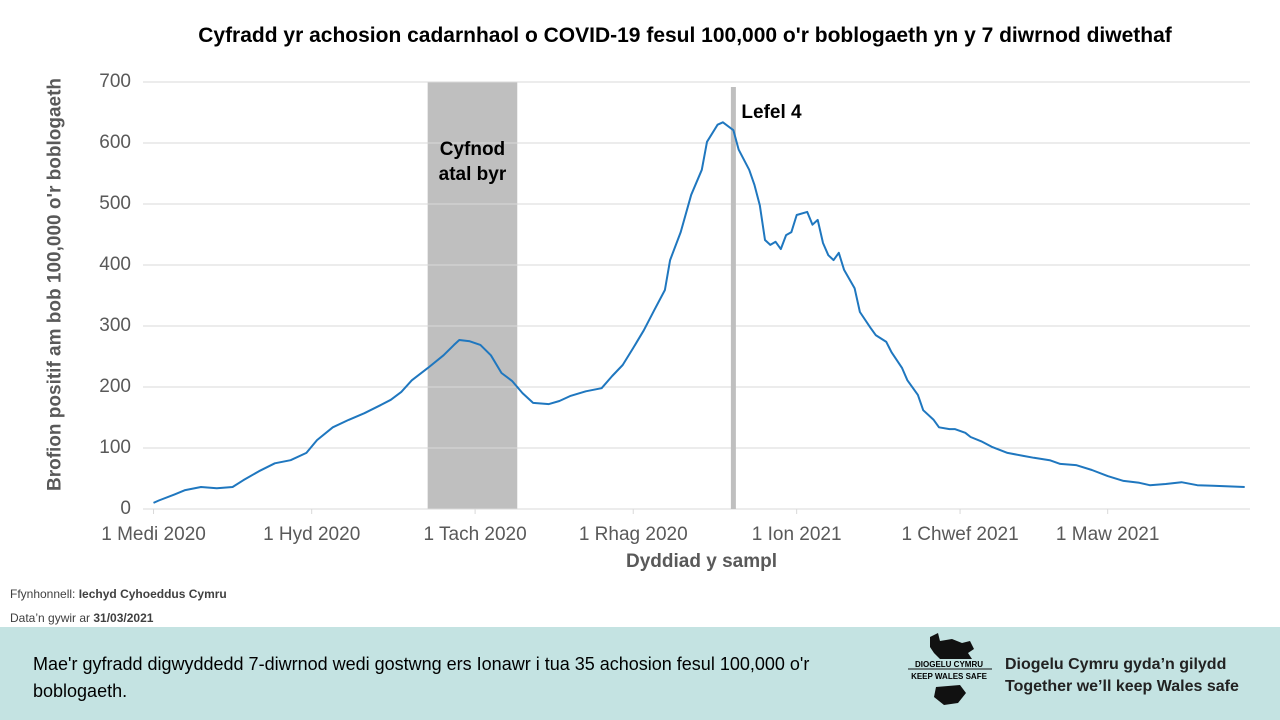 This screenshot has height=720, width=1280. What do you see at coordinates (475, 534) in the screenshot?
I see `x-tick-label: 1 Tach 2020` at bounding box center [475, 534].